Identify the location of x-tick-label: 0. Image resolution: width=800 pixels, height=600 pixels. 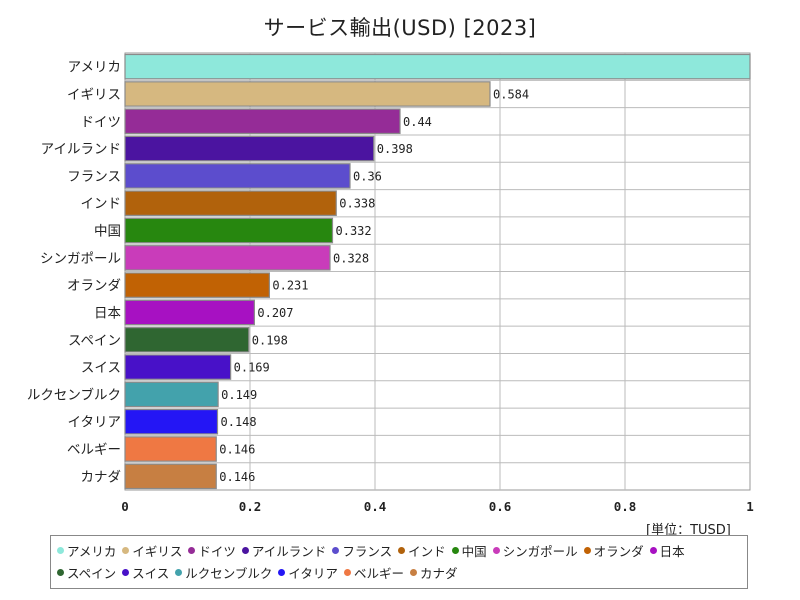
(125, 506).